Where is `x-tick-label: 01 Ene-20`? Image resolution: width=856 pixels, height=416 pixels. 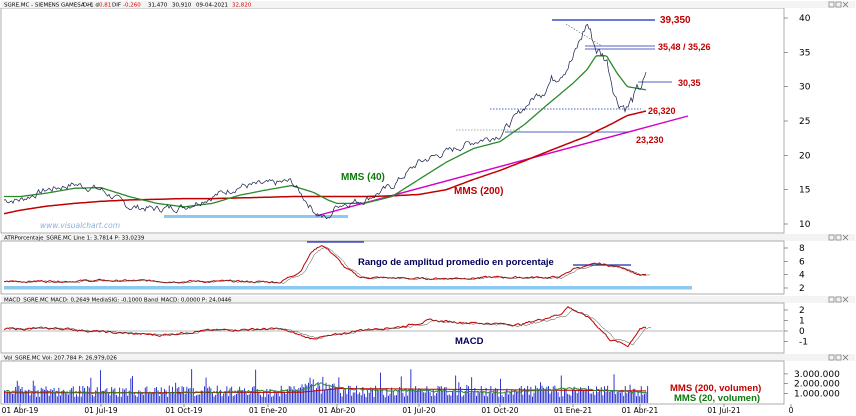 x-tick-label: 01 Ene-20 is located at coordinates (268, 410).